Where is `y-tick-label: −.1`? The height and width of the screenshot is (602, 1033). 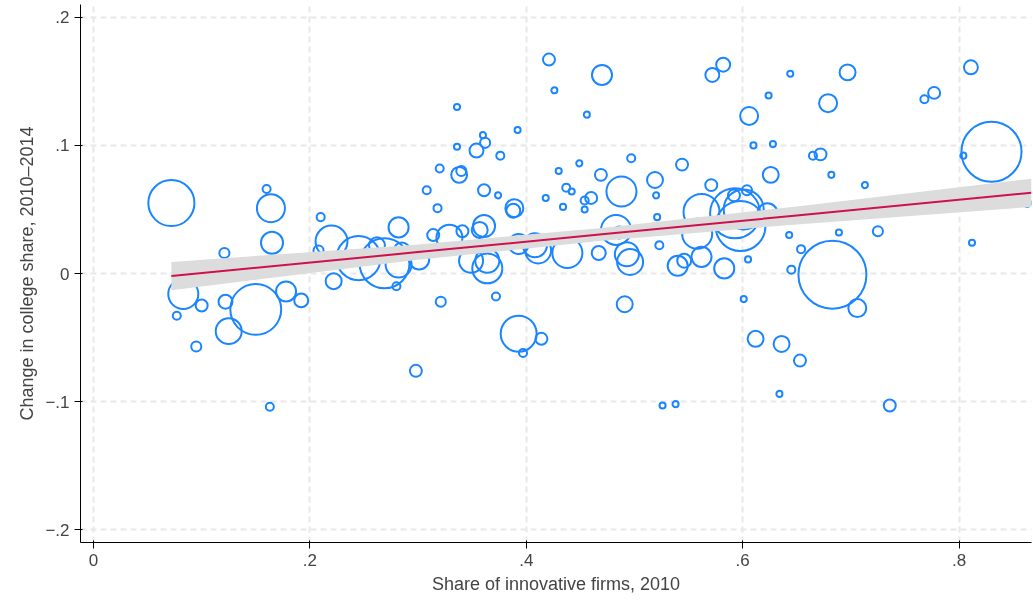
y-tick-label: −.1 is located at coordinates (57, 402).